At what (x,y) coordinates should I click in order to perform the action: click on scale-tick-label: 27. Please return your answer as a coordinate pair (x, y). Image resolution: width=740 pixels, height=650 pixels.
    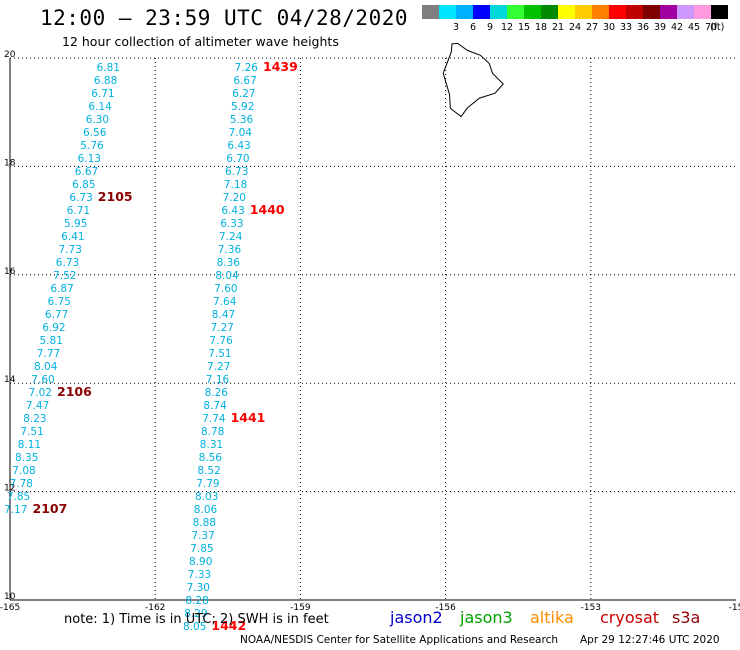
    Looking at the image, I should click on (592, 27).